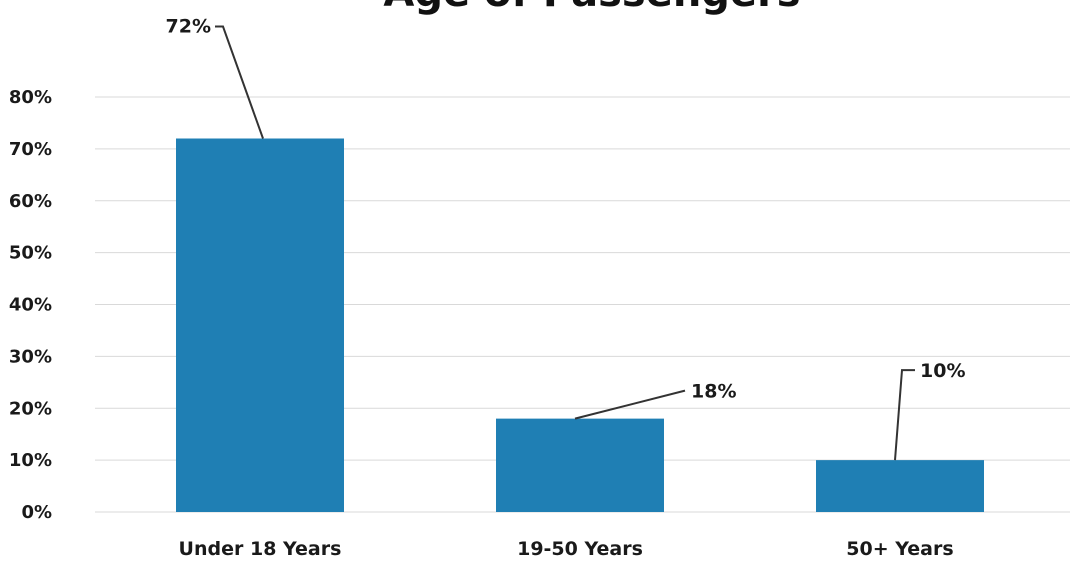 The height and width of the screenshot is (561, 1074). I want to click on y-tick-label: 60%, so click(30, 201).